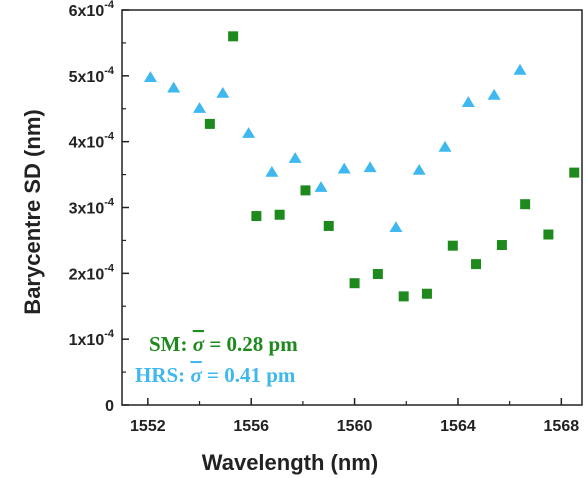  What do you see at coordinates (92, 75) in the screenshot?
I see `y-tick-label: 5x10⁻⁴` at bounding box center [92, 75].